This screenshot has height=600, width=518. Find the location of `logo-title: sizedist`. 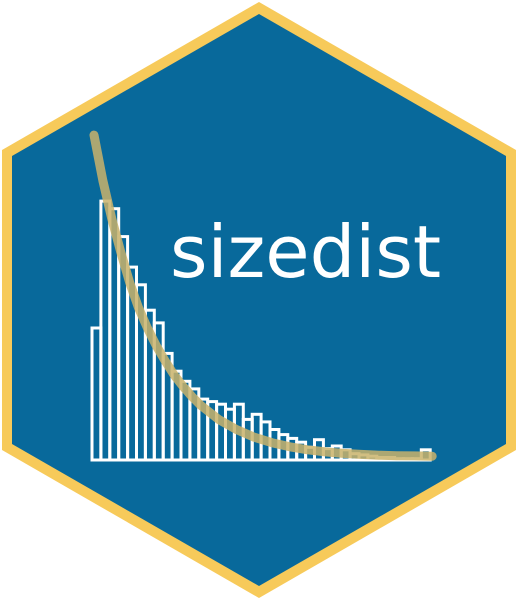

logo-title: sizedist is located at coordinates (305, 252).